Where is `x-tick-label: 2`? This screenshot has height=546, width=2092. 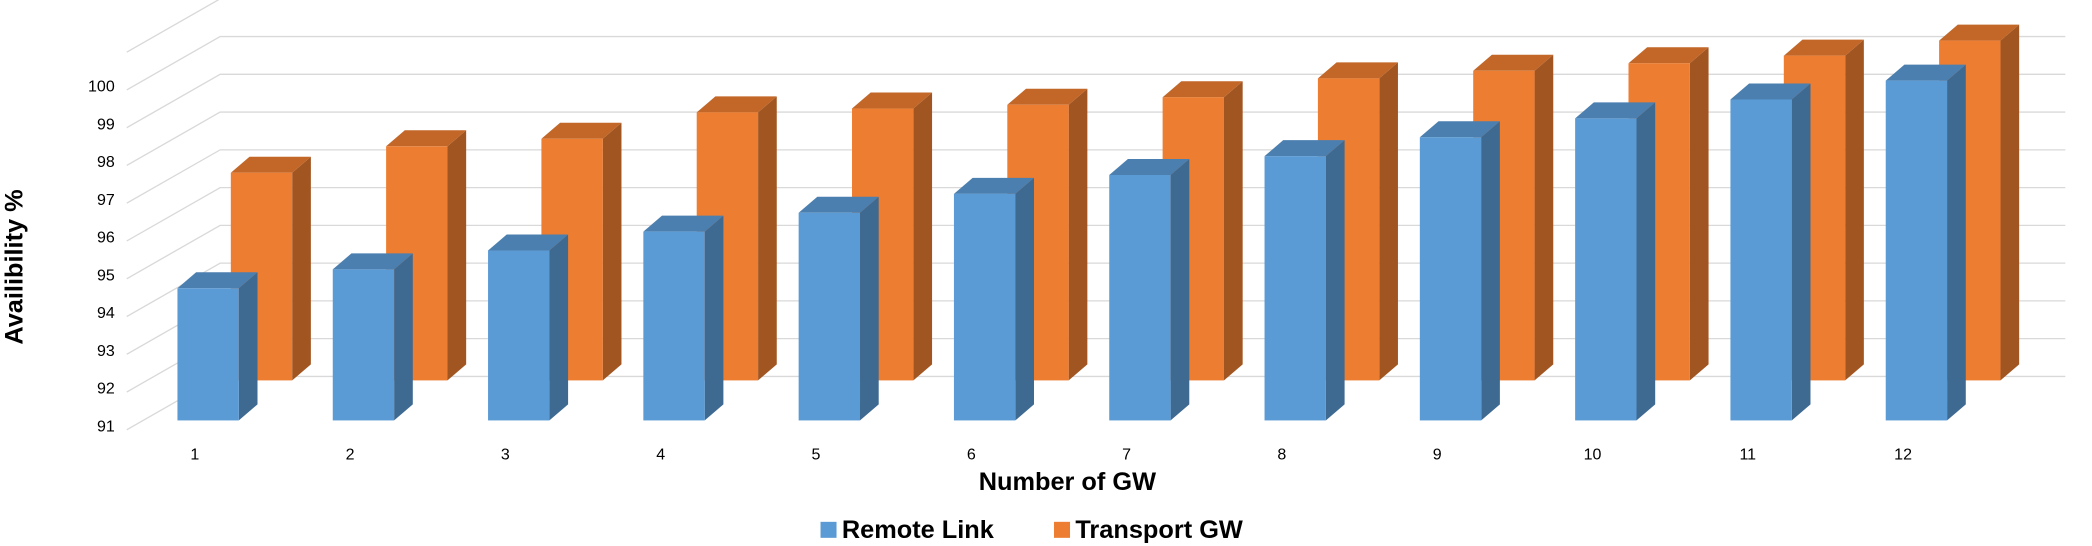
x-tick-label: 2 is located at coordinates (350, 454).